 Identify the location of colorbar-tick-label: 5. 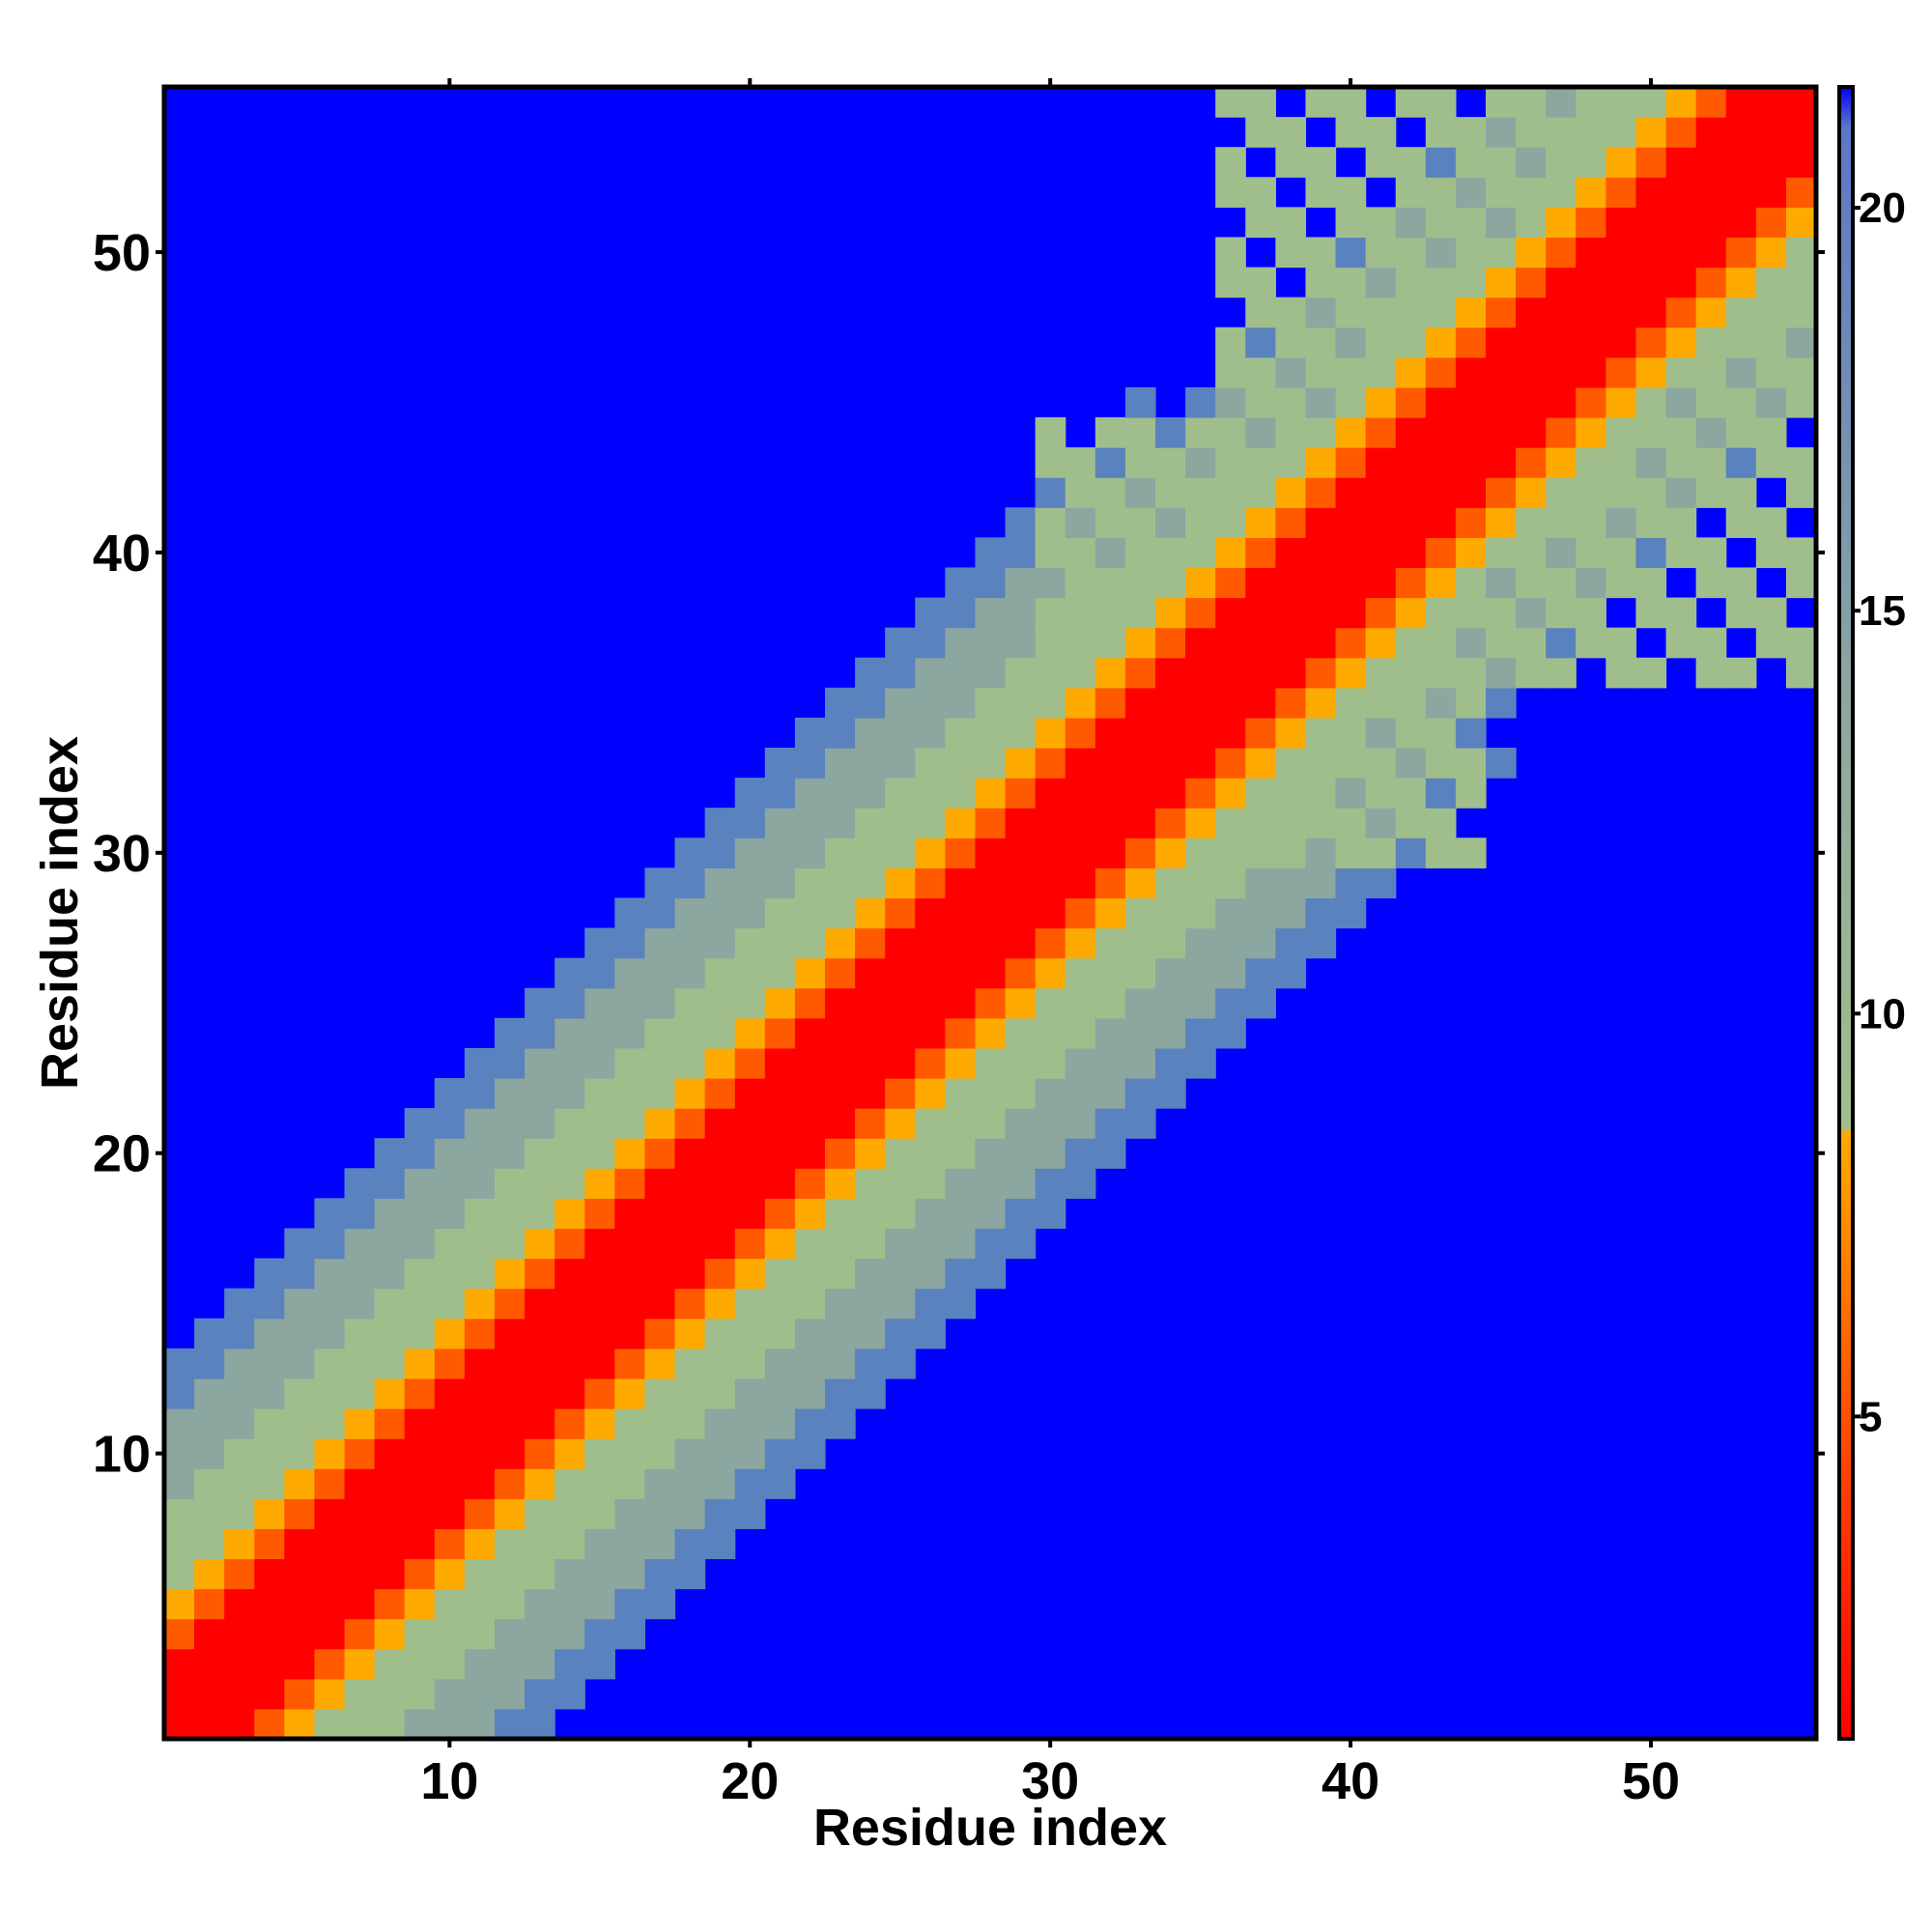
(1870, 1416).